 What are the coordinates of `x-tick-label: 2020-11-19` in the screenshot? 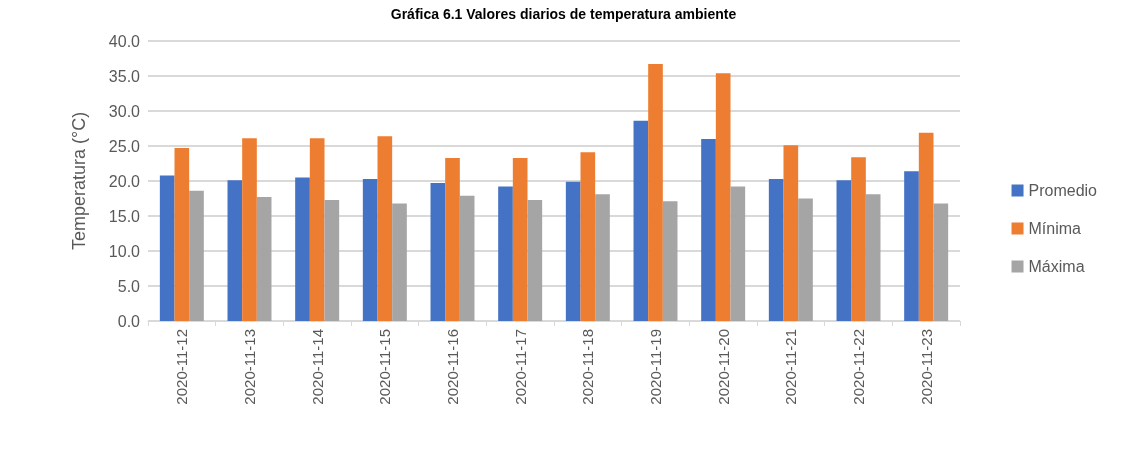 It's located at (655, 367).